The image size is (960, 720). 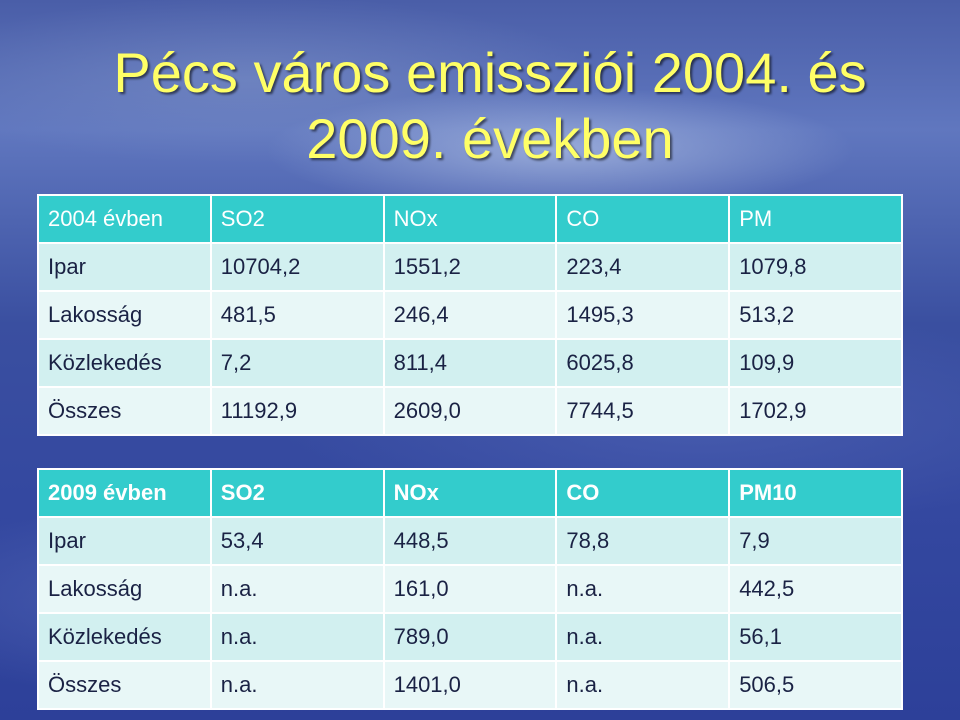 I want to click on table-row: Lakosság n.a. 161,0 n.a. 442,5, so click(x=470, y=589).